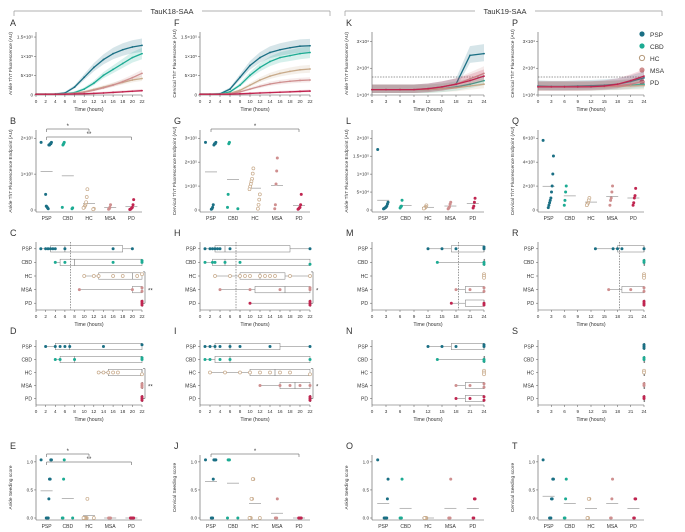 The width and height of the screenshot is (685, 532). What do you see at coordinates (633, 219) in the screenshot?
I see `x-category-label: PD` at bounding box center [633, 219].